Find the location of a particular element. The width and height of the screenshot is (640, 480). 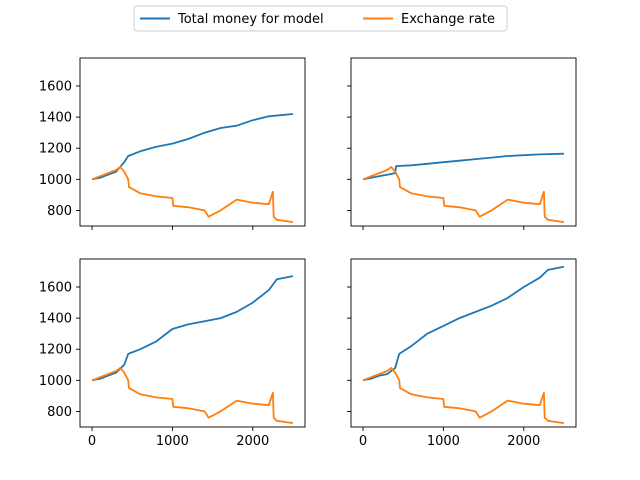

legend: Total money for model Exchange rate is located at coordinates (320, 18).